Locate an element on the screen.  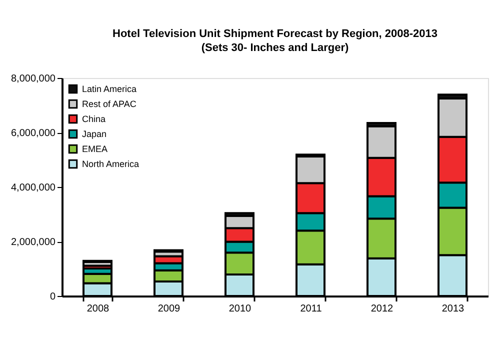
x-tick-label: 2009 is located at coordinates (169, 309).